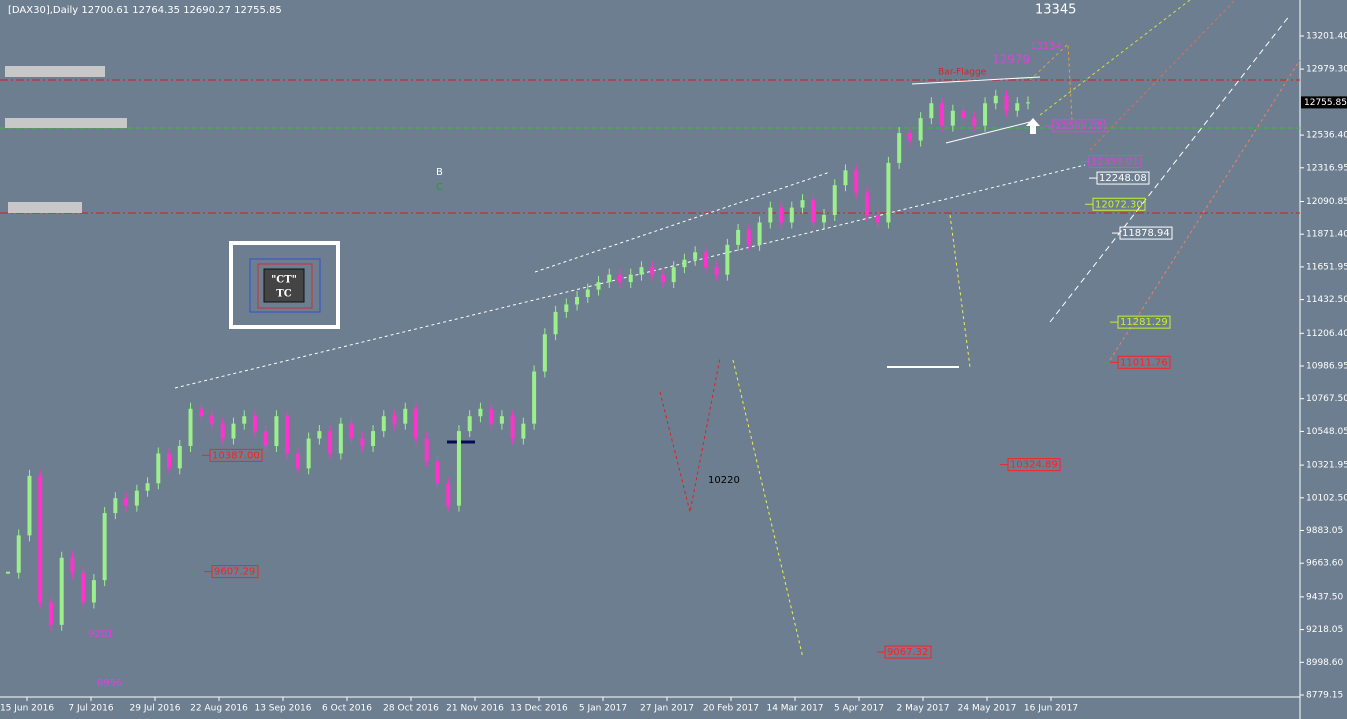  I want to click on price-tick-label: 12316.95, so click(1326, 168).